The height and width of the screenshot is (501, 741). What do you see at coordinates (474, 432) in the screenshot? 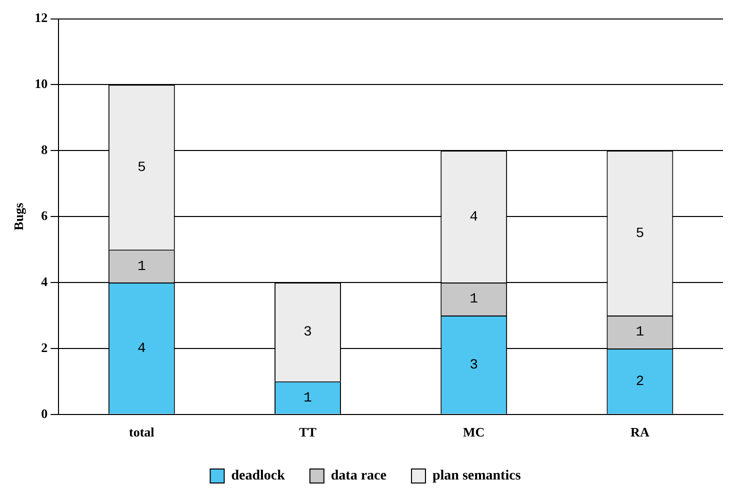
I see `x-tick-label: MC` at bounding box center [474, 432].